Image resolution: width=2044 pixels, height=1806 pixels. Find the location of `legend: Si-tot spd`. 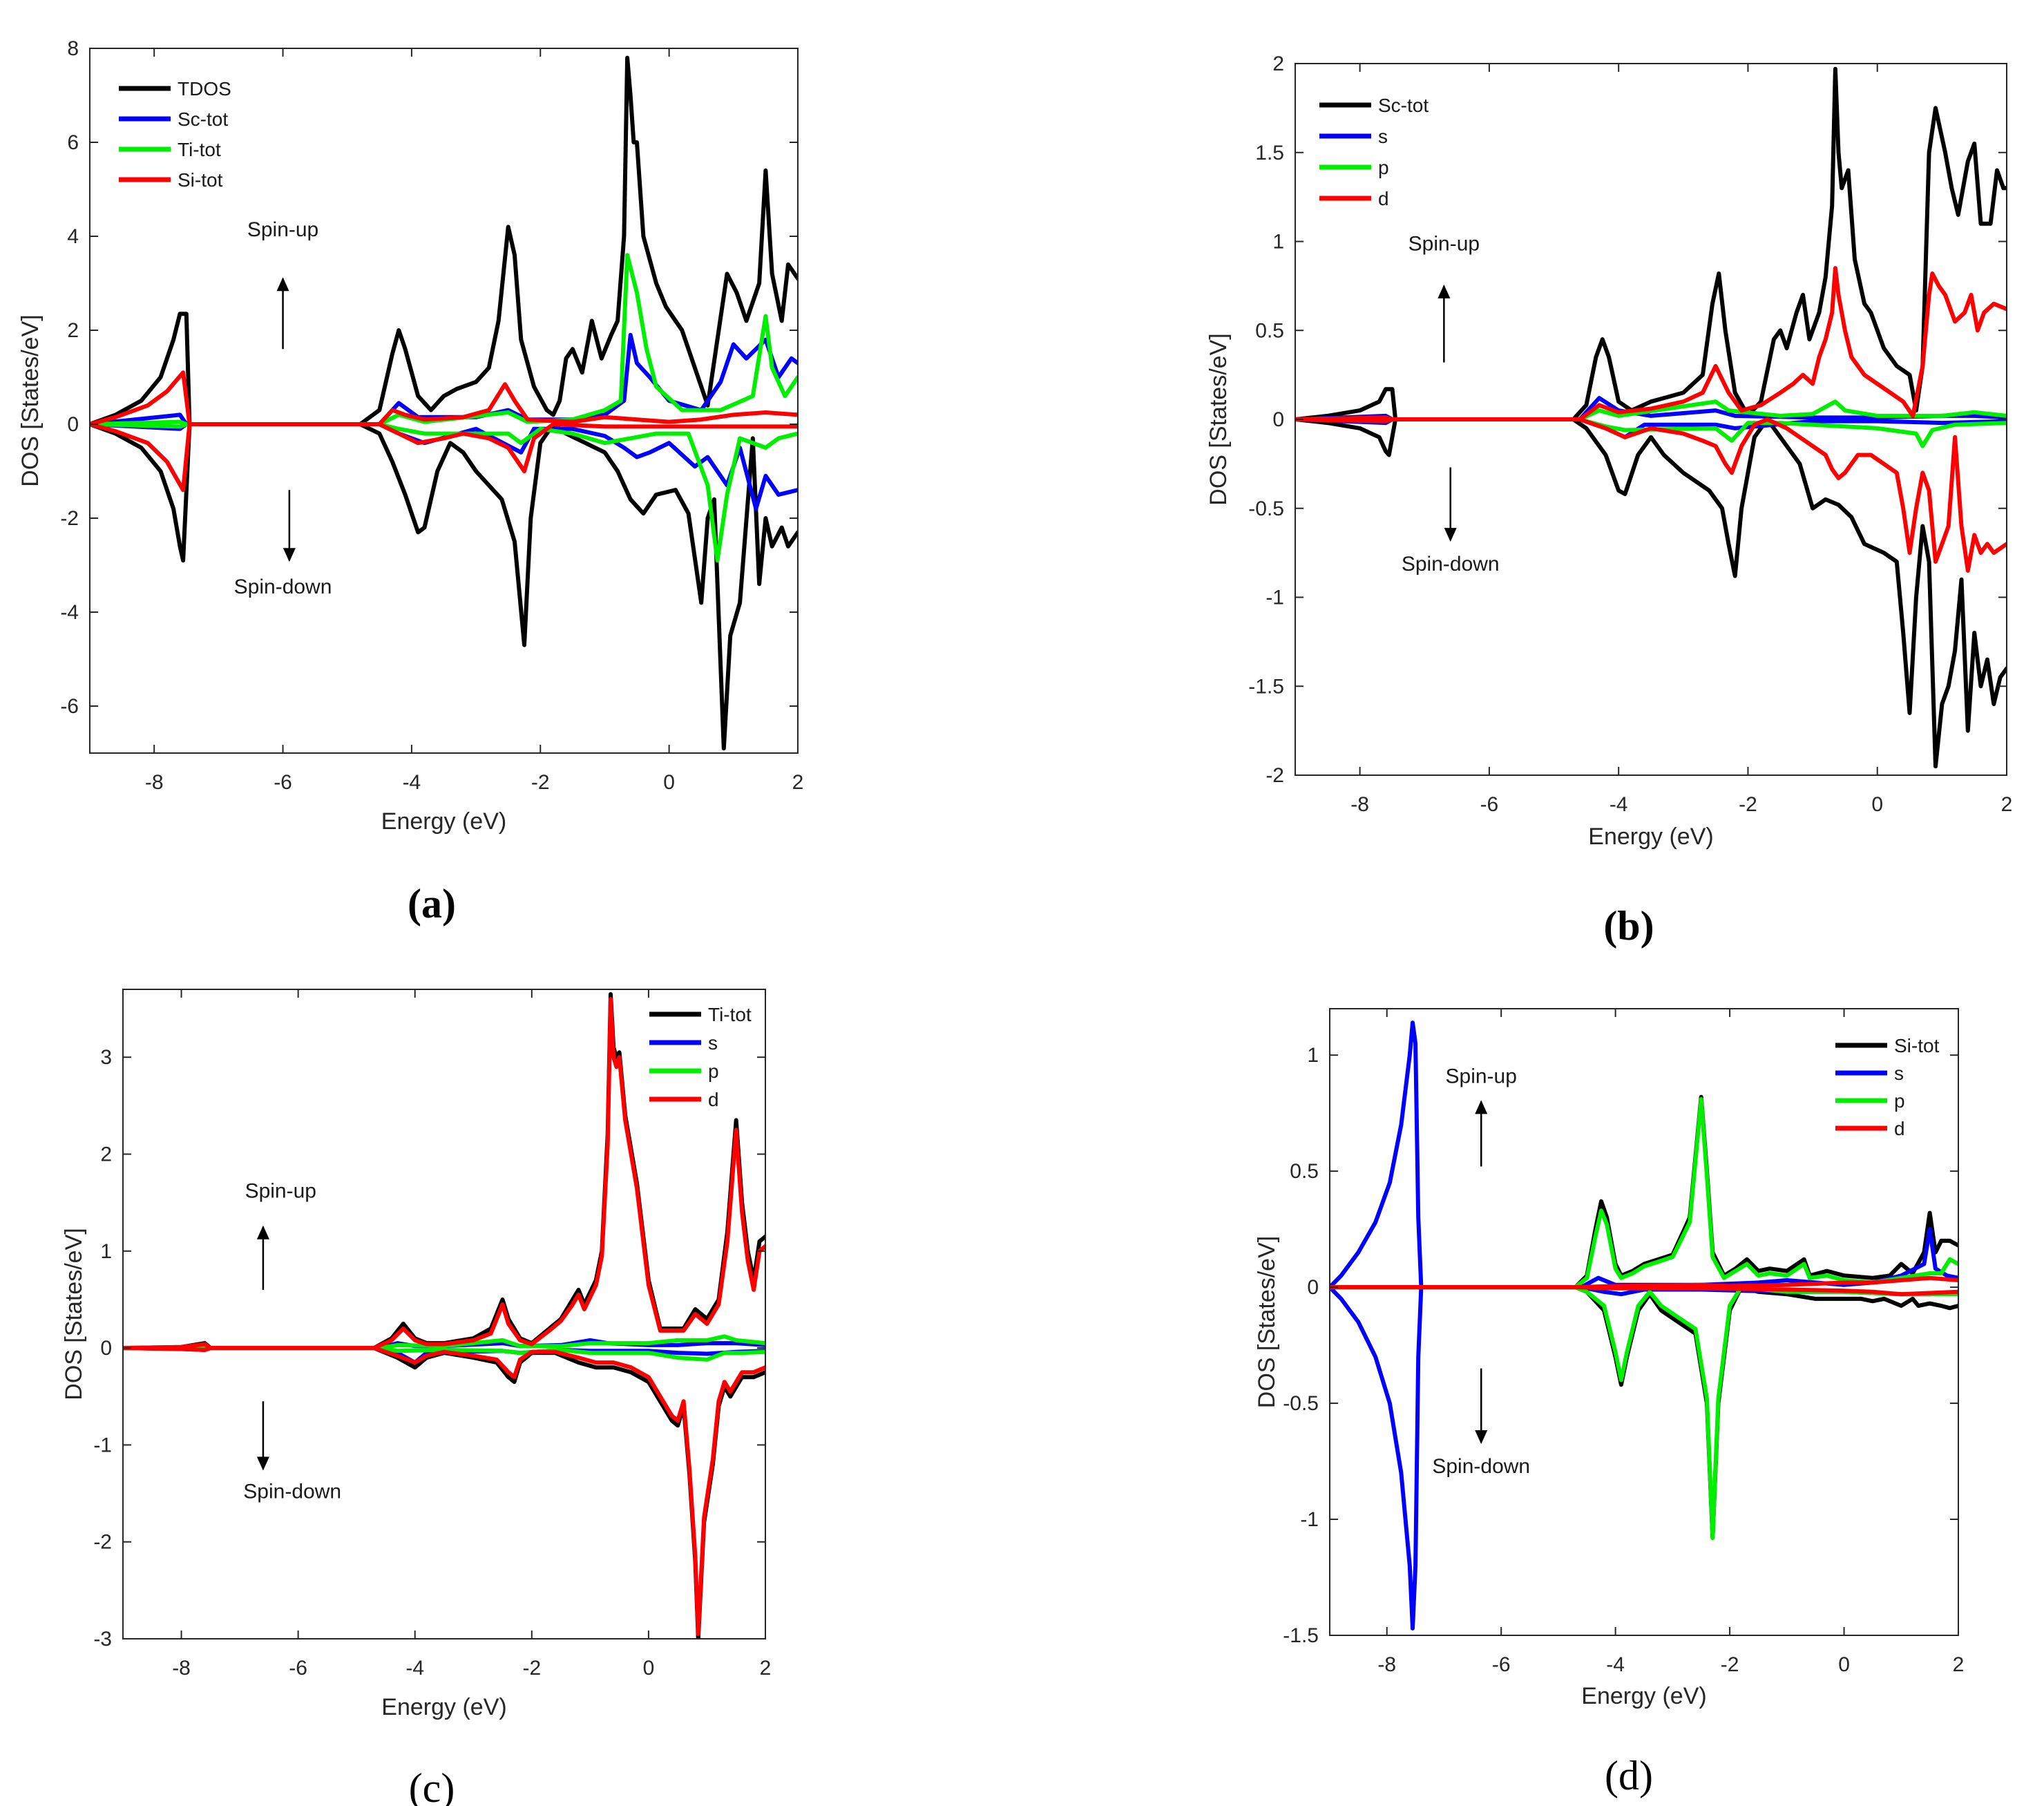

legend: Si-tot spd is located at coordinates (1887, 1087).